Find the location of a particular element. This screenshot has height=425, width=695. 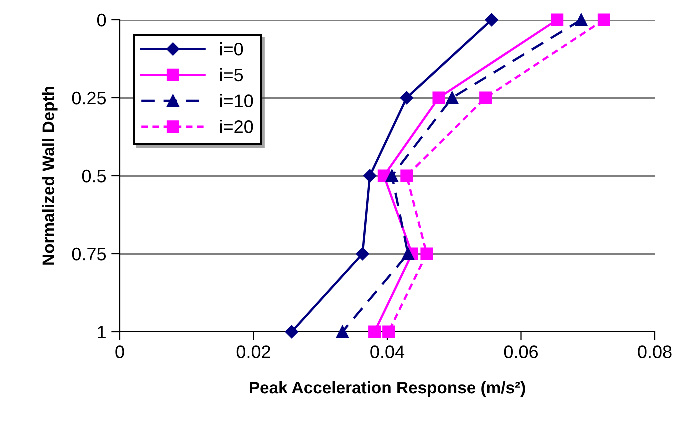

legend-label: i=0 is located at coordinates (232, 49).